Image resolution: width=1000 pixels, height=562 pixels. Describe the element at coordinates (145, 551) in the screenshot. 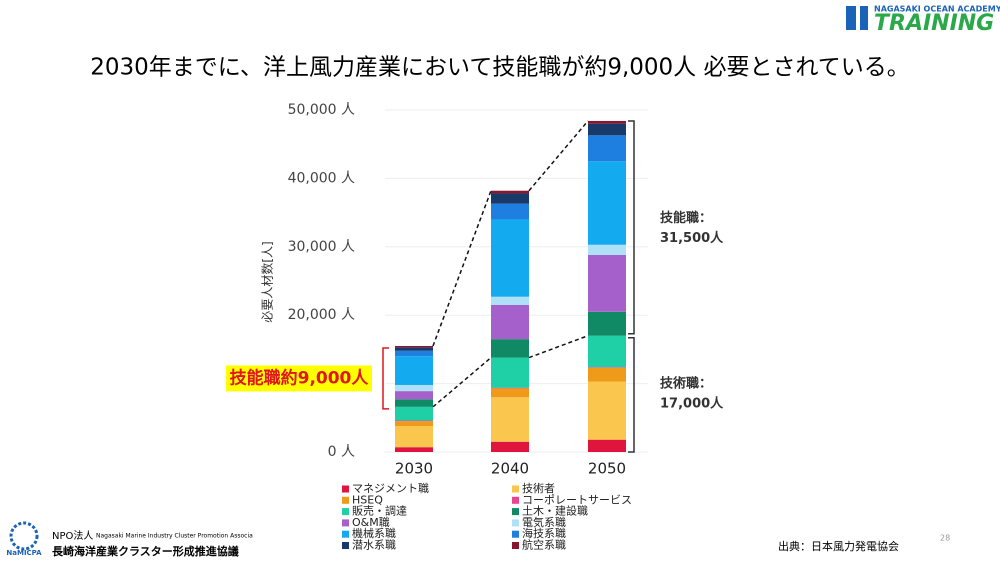

I see `org-name: 長崎海洋産業クラスター形成推進協議` at that location.